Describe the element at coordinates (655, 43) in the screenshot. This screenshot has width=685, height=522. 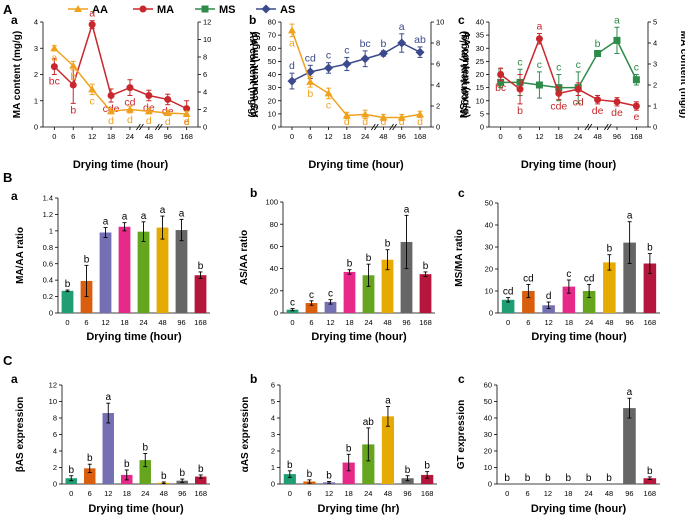
I see `right-tick-label: 4` at that location.